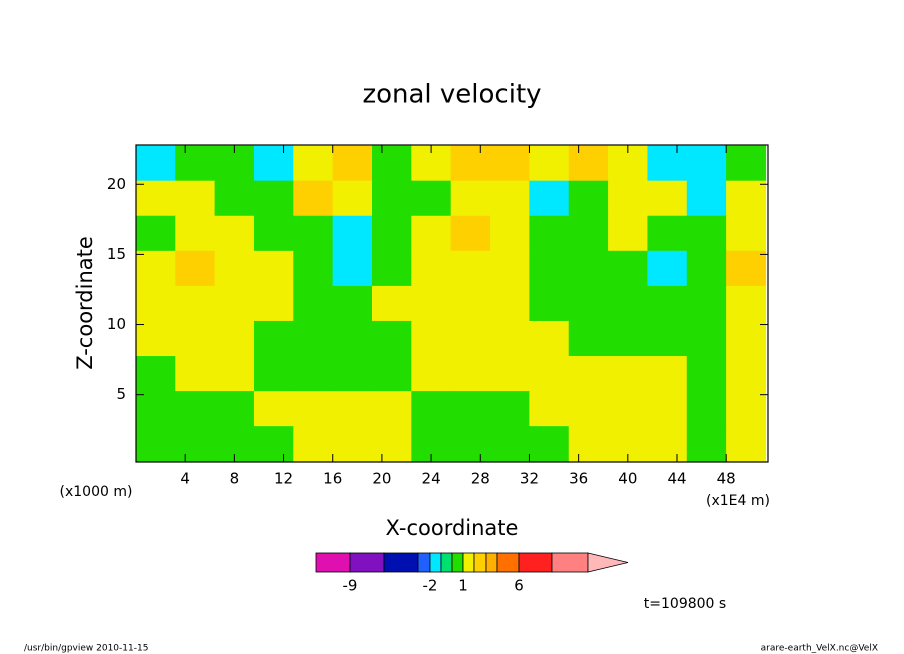 This screenshot has width=904, height=654. I want to click on x-axis-label: X-coordinate, so click(452, 528).